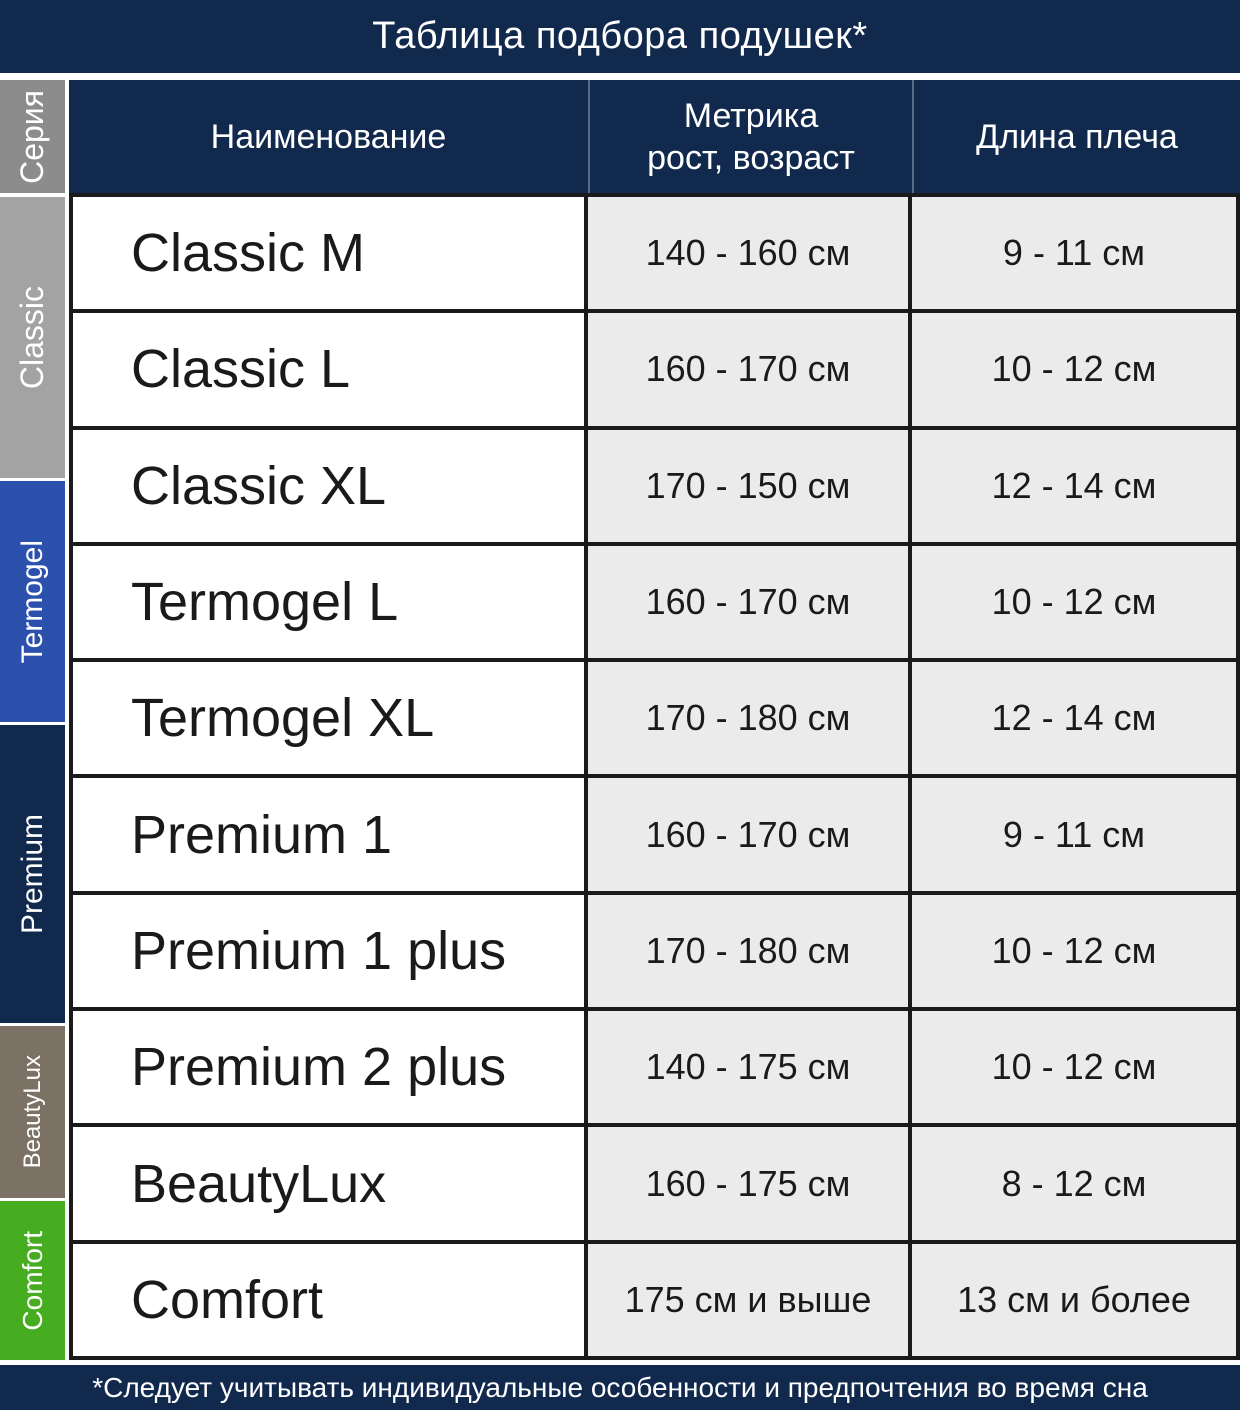 This screenshot has width=1240, height=1410. Describe the element at coordinates (750, 253) in the screenshot. I see `metric-cell: 140 - 160 см` at that location.